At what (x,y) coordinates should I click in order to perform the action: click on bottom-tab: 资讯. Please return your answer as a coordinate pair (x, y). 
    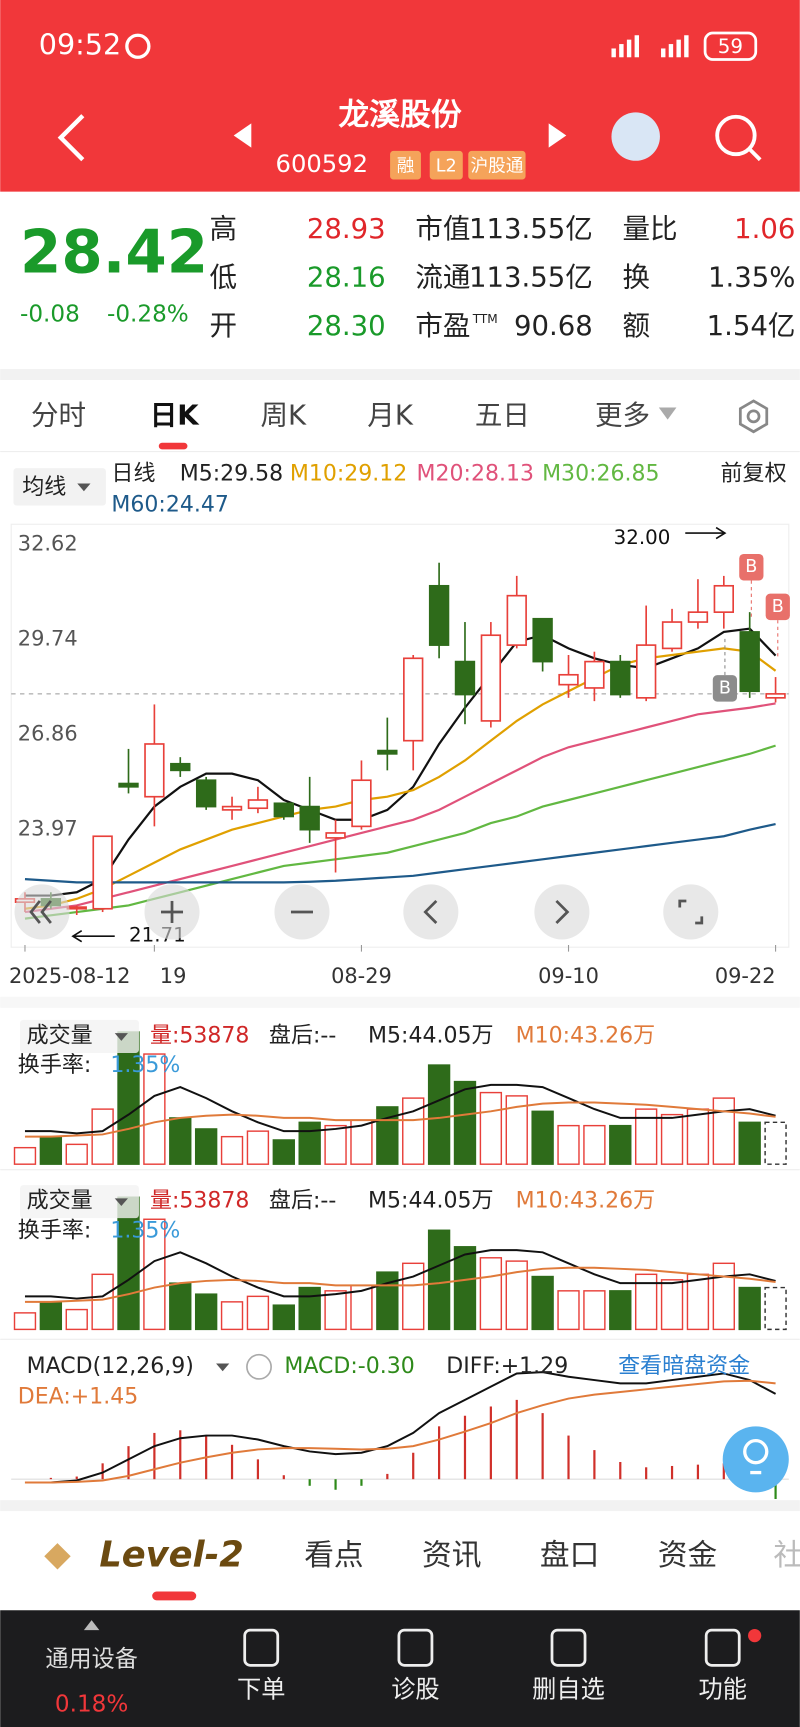
    Looking at the image, I should click on (451, 1555).